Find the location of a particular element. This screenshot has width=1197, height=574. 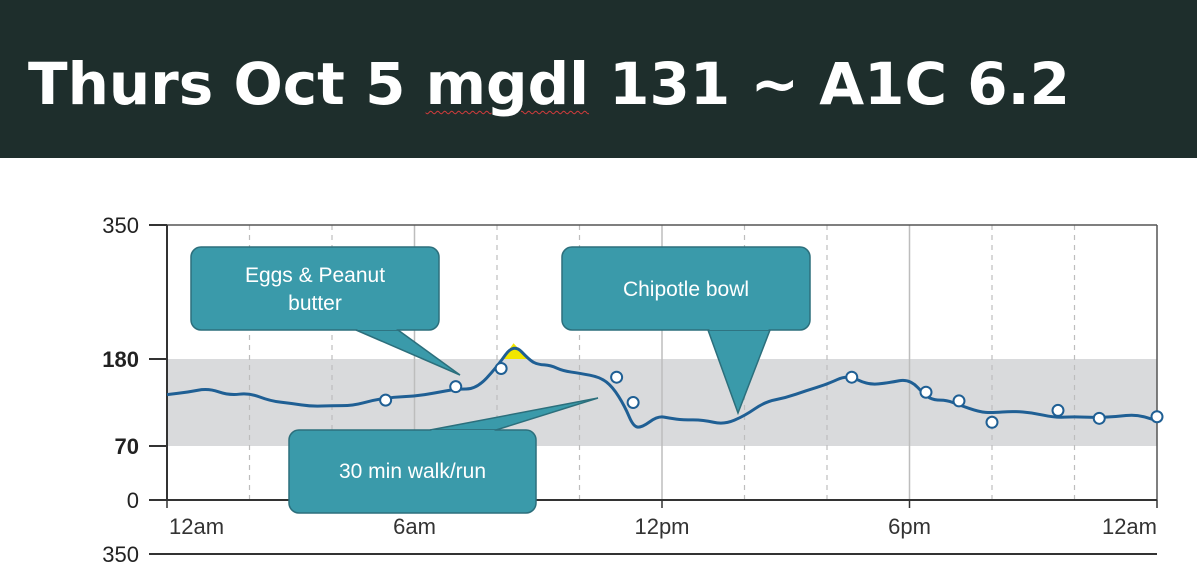

callout-text-line: Eggs & Peanut is located at coordinates (315, 275).